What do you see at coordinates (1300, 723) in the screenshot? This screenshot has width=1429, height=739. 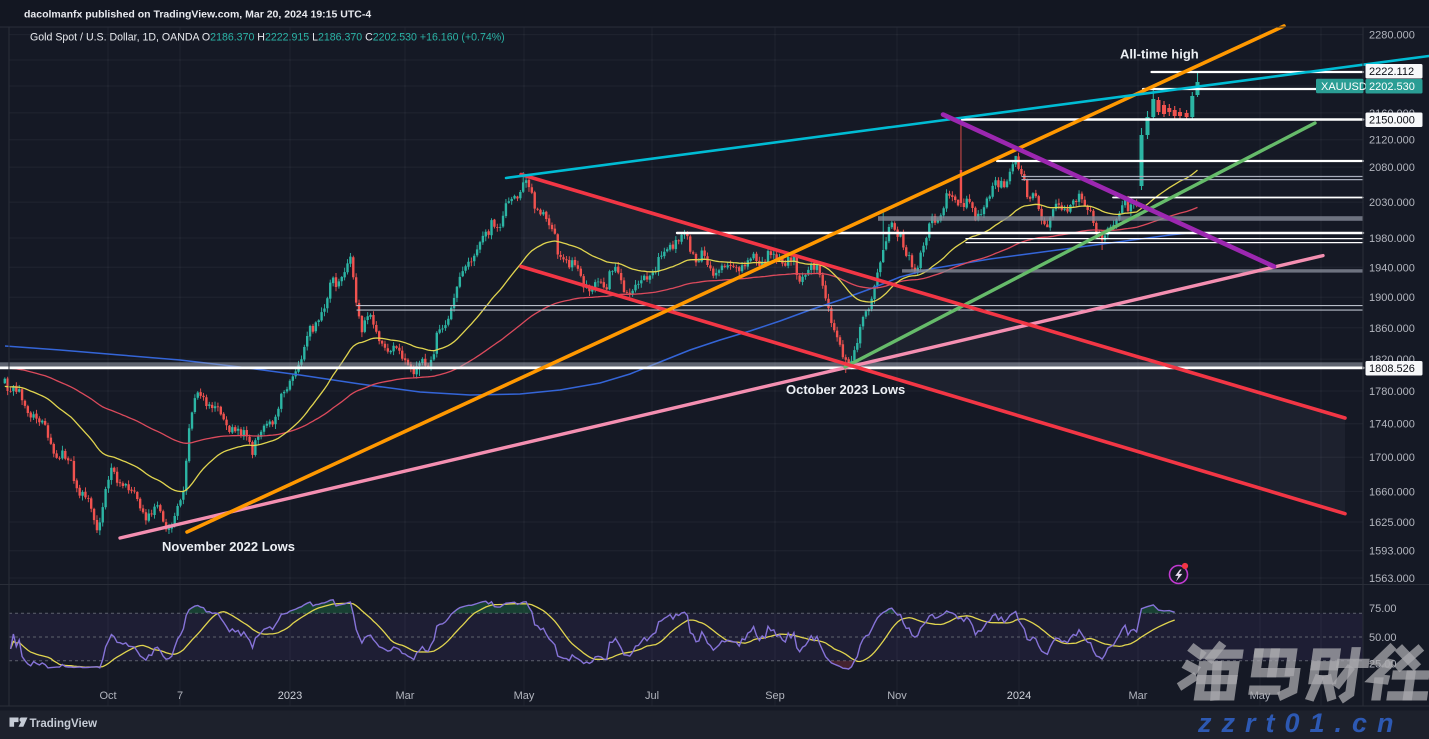 I see `svg-text: zzrt01.cn` at bounding box center [1300, 723].